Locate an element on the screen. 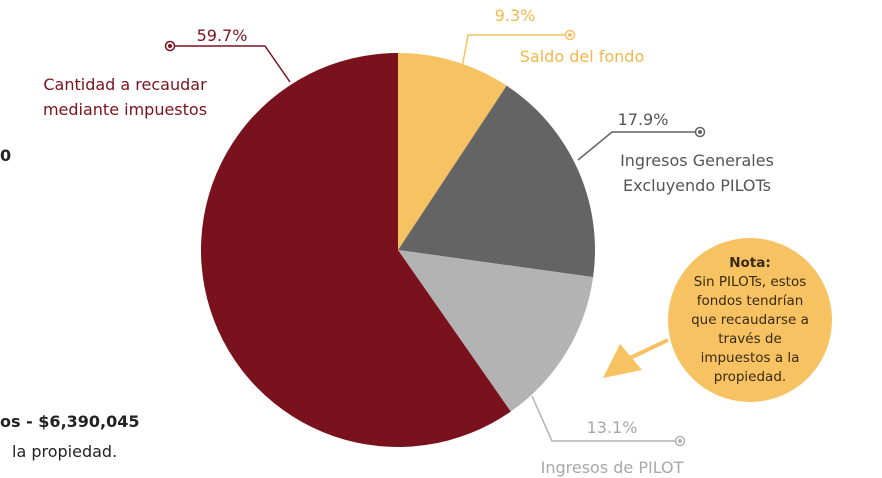 This screenshot has width=882, height=478. slice-label: Ingresos de PILOT is located at coordinates (612, 467).